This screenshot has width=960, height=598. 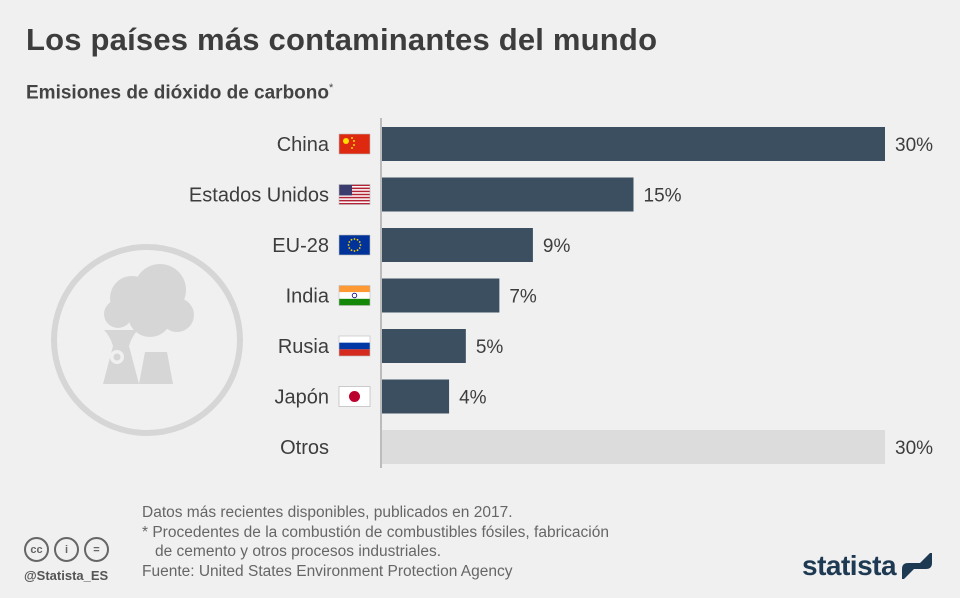 What do you see at coordinates (557, 246) in the screenshot?
I see `value-label: 9%` at bounding box center [557, 246].